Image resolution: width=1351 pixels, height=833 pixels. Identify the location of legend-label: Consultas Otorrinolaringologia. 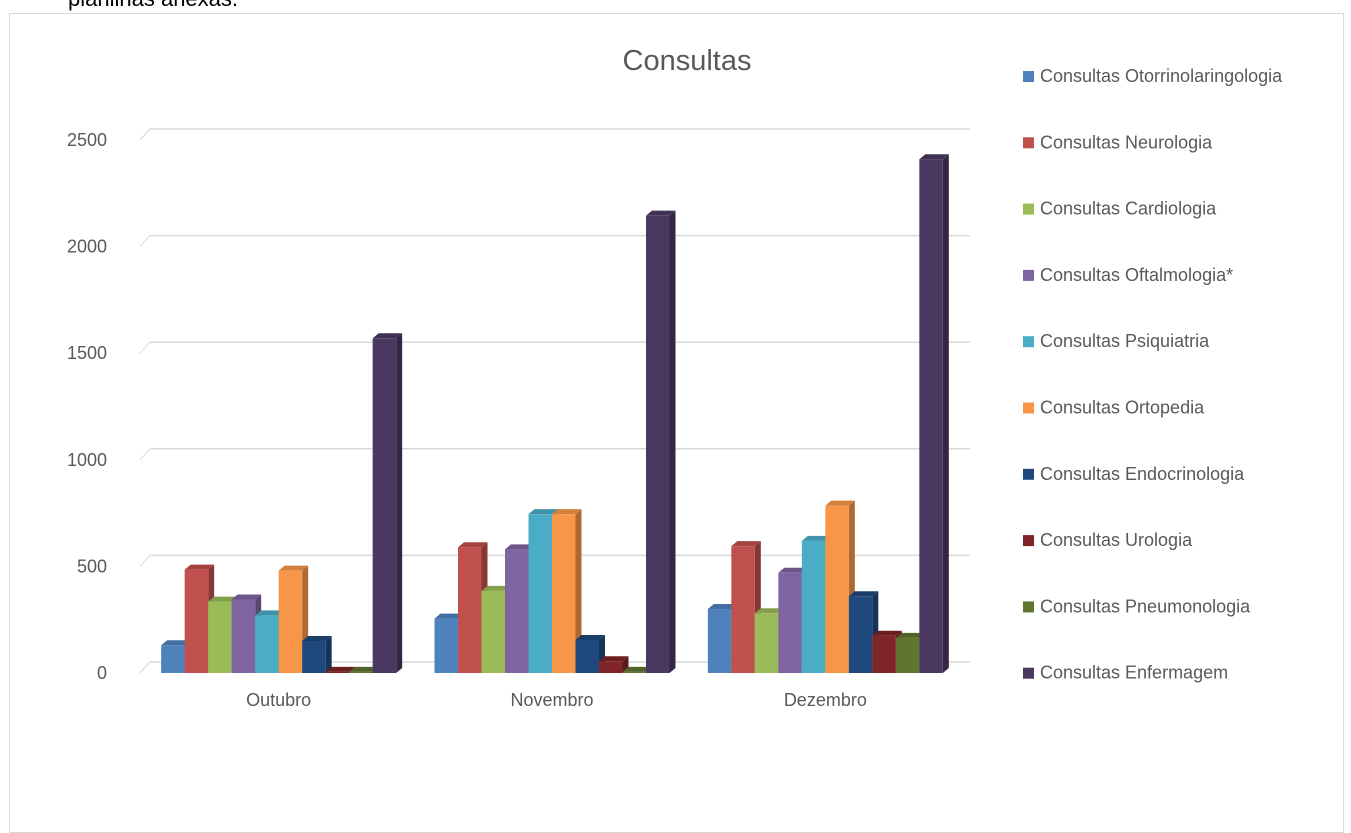
(1161, 76).